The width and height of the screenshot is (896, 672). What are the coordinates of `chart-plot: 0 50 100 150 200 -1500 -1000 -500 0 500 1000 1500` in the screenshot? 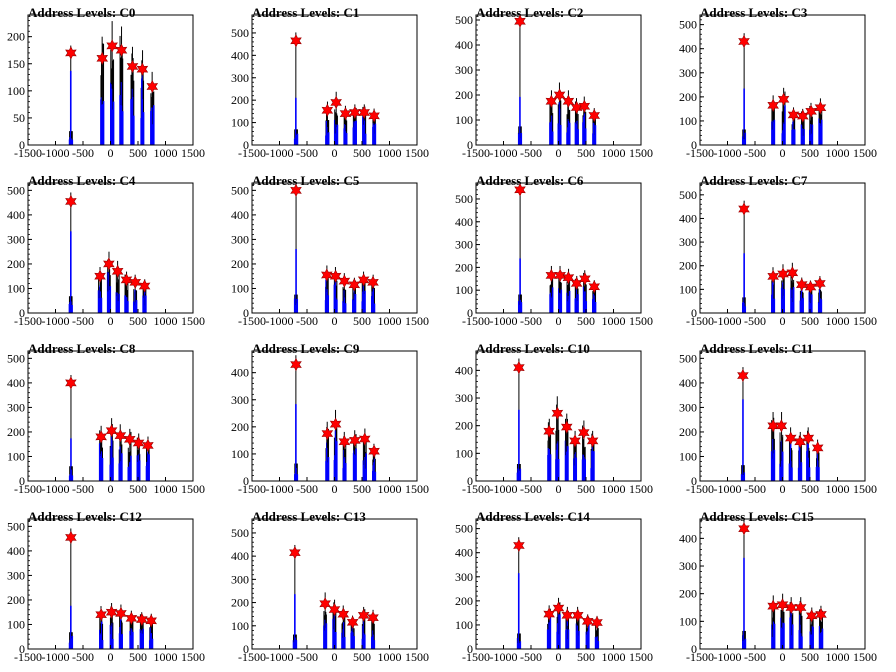 It's located at (106, 87).